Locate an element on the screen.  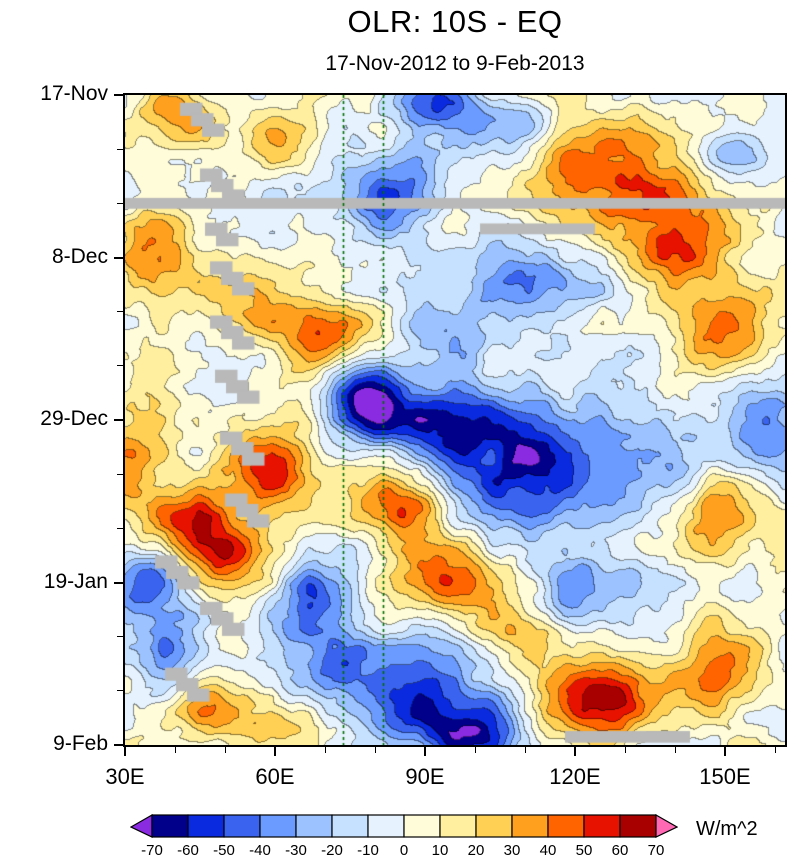
colorbar-tick-label: 20 is located at coordinates (476, 850).